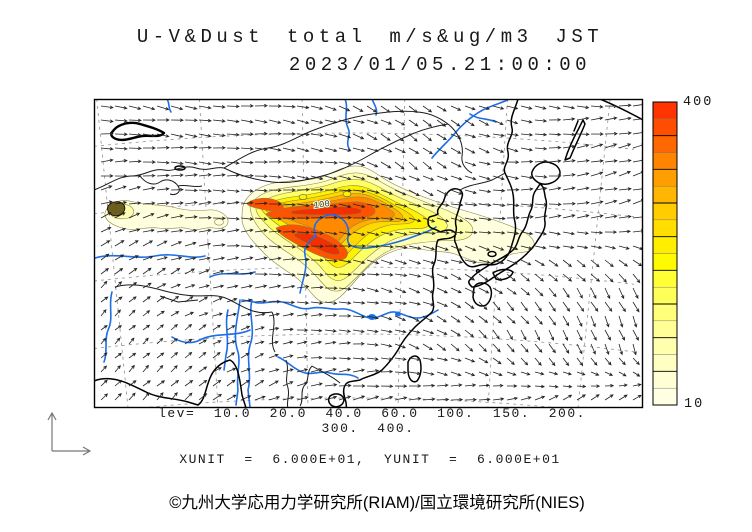 Image resolution: width=752 pixels, height=532 pixels. I want to click on chart-title: U-V&Dust total m/s&ug/m3 JST, so click(370, 37).